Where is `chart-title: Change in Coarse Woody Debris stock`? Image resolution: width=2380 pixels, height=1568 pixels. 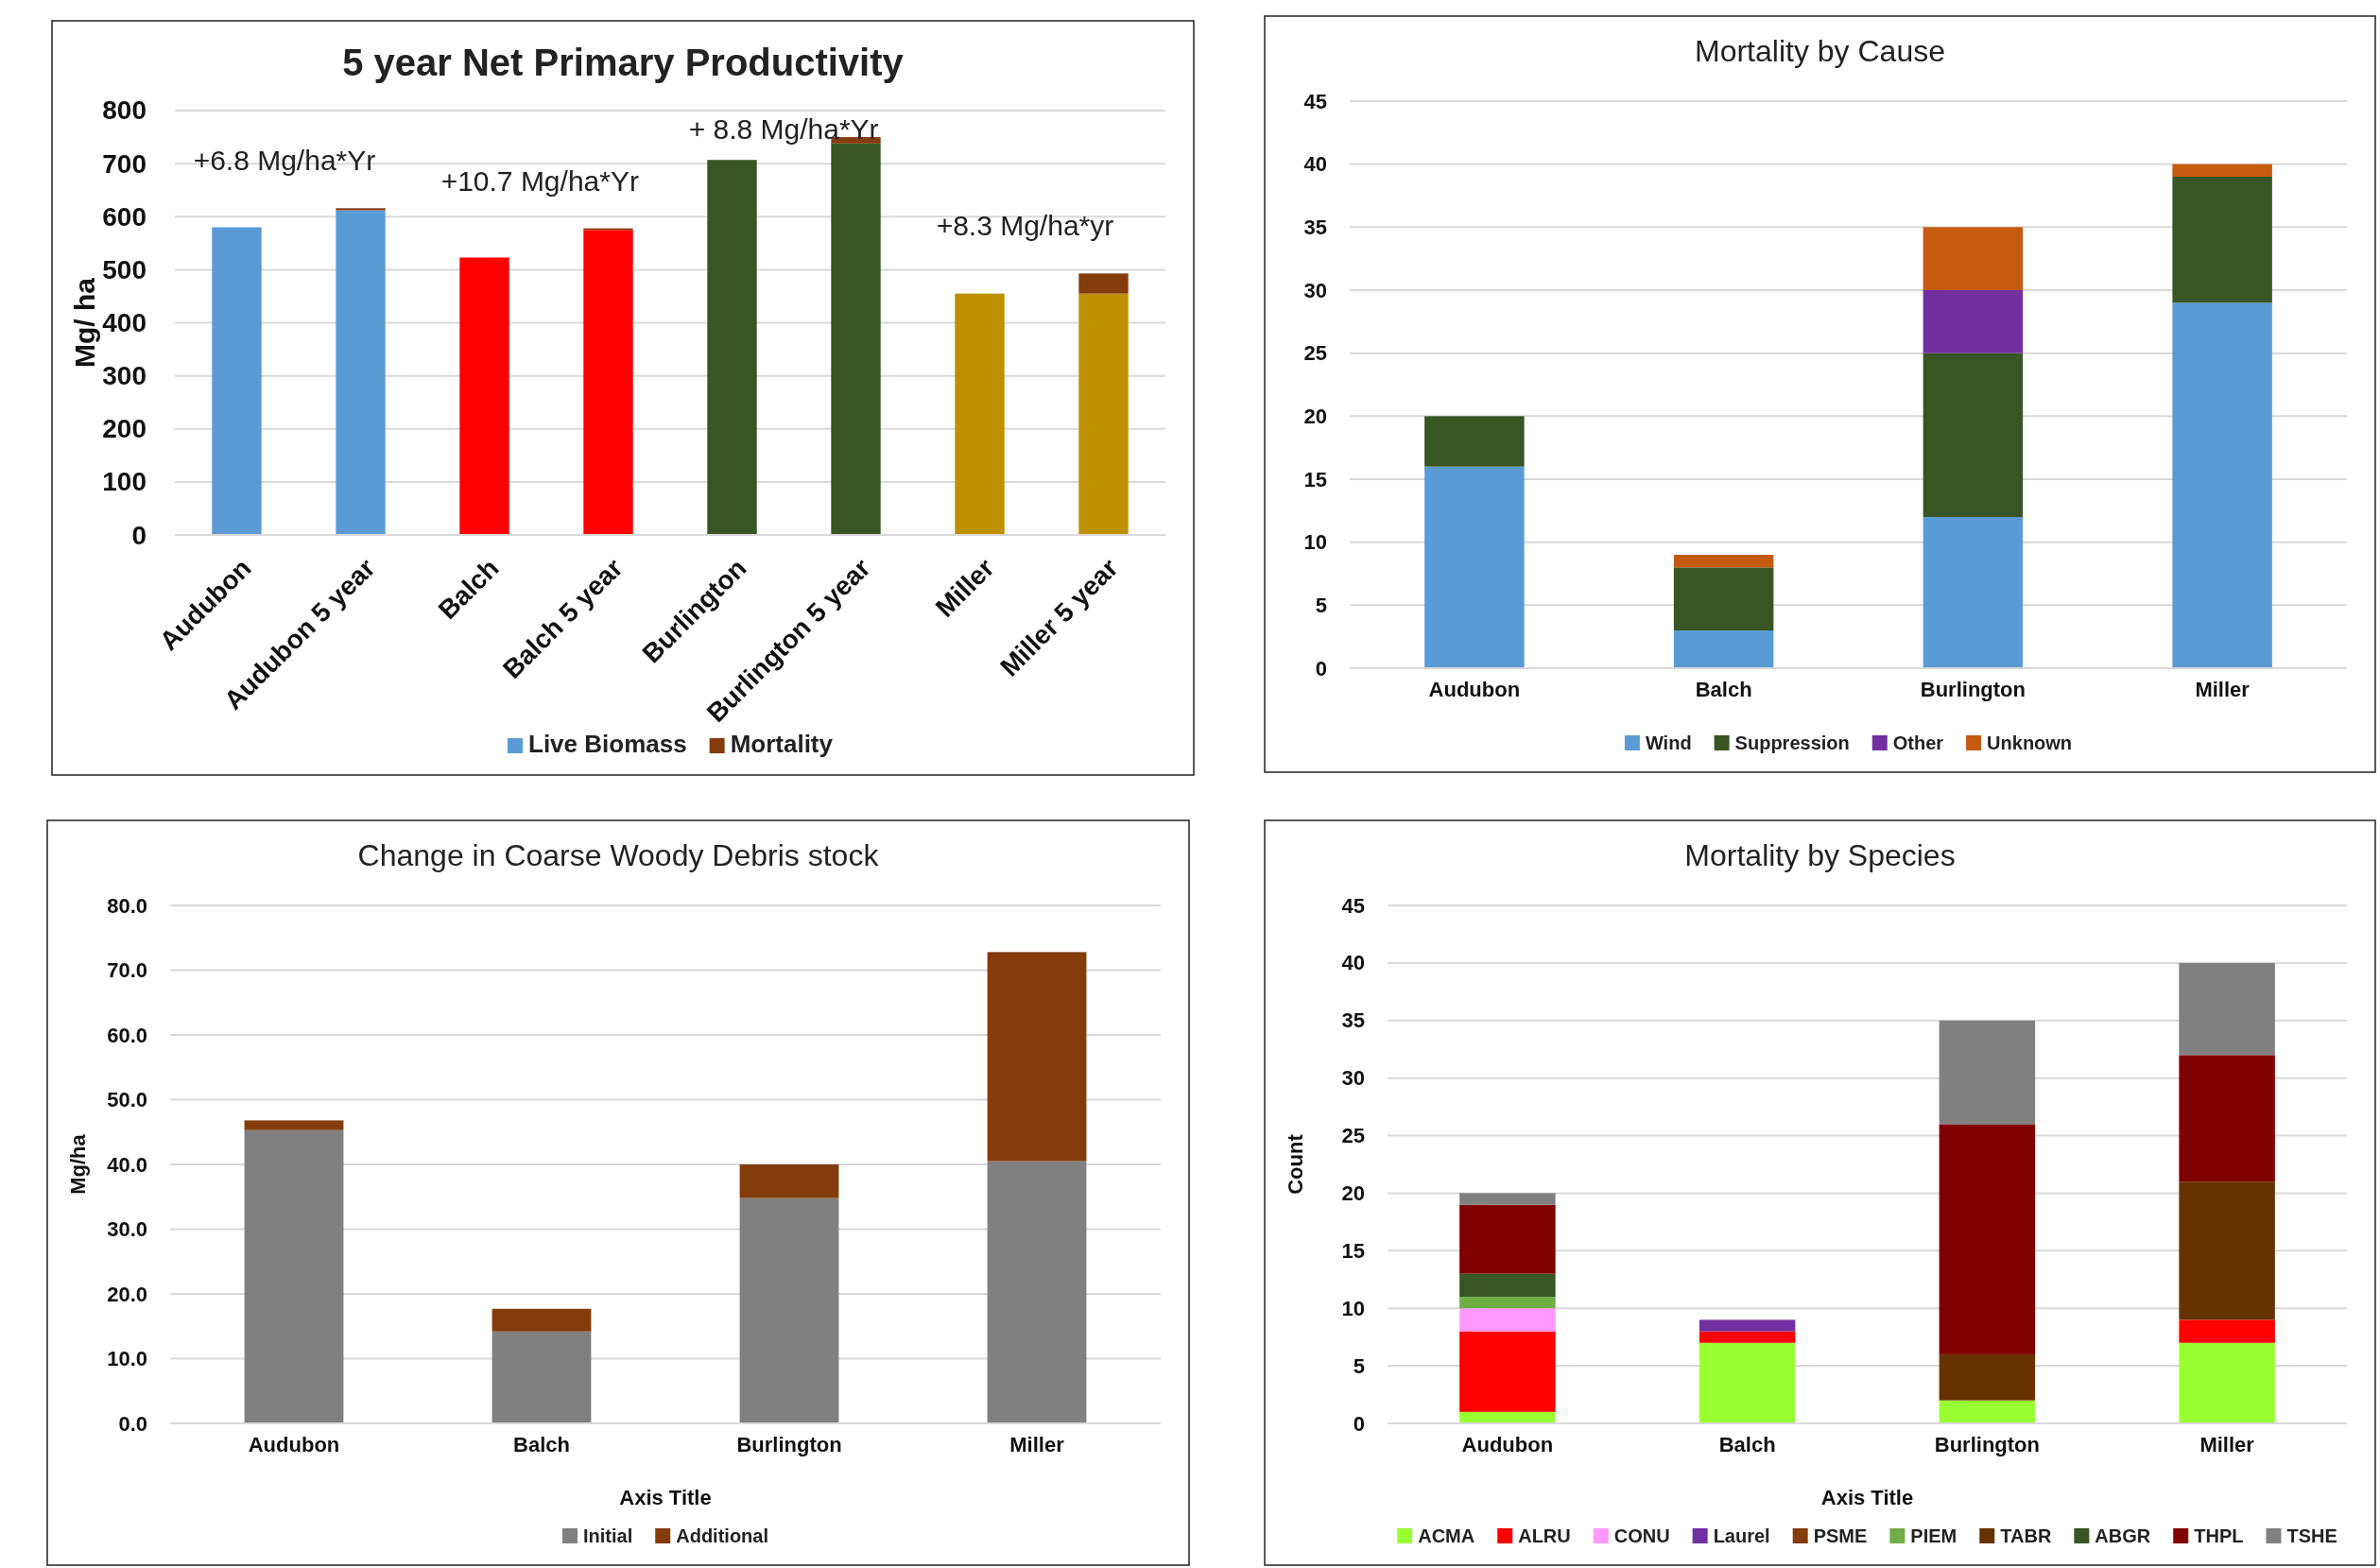
chart-title: Change in Coarse Woody Debris stock is located at coordinates (619, 855).